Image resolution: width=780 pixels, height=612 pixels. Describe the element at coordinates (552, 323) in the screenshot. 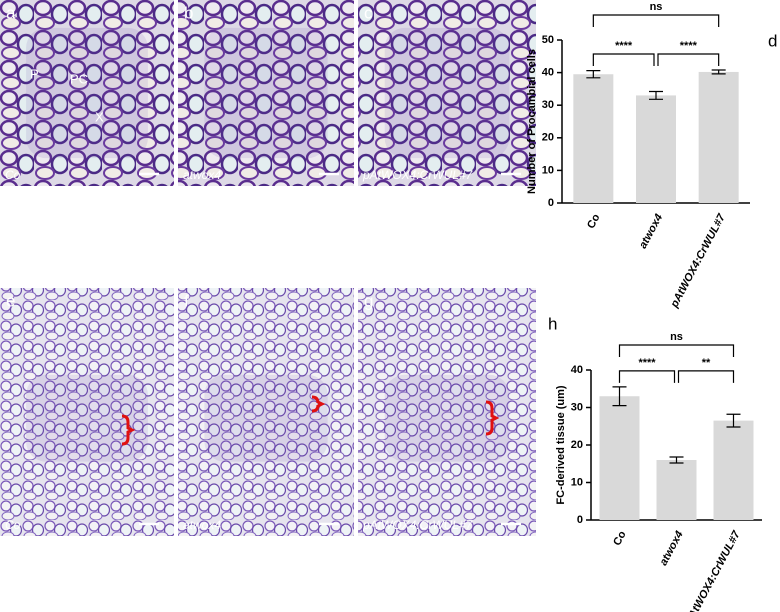

I see `panel-letter: h` at that location.